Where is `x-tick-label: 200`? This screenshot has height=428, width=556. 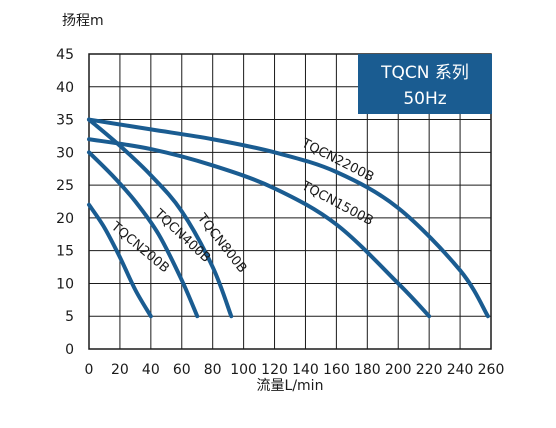 x-tick-label: 200 is located at coordinates (398, 370).